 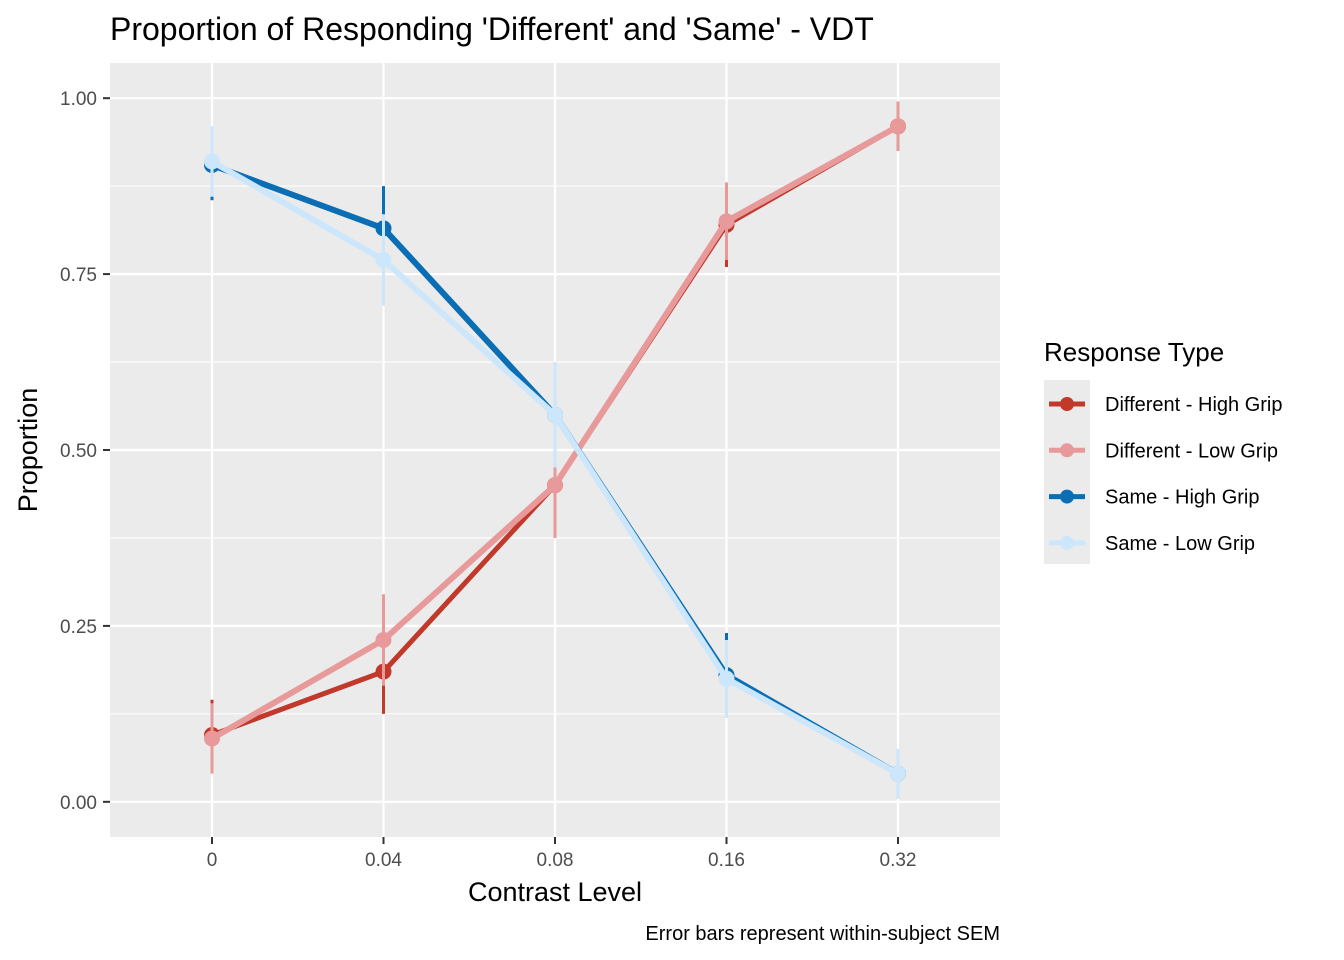 I want to click on legend-title: Response Type, so click(x=1134, y=352).